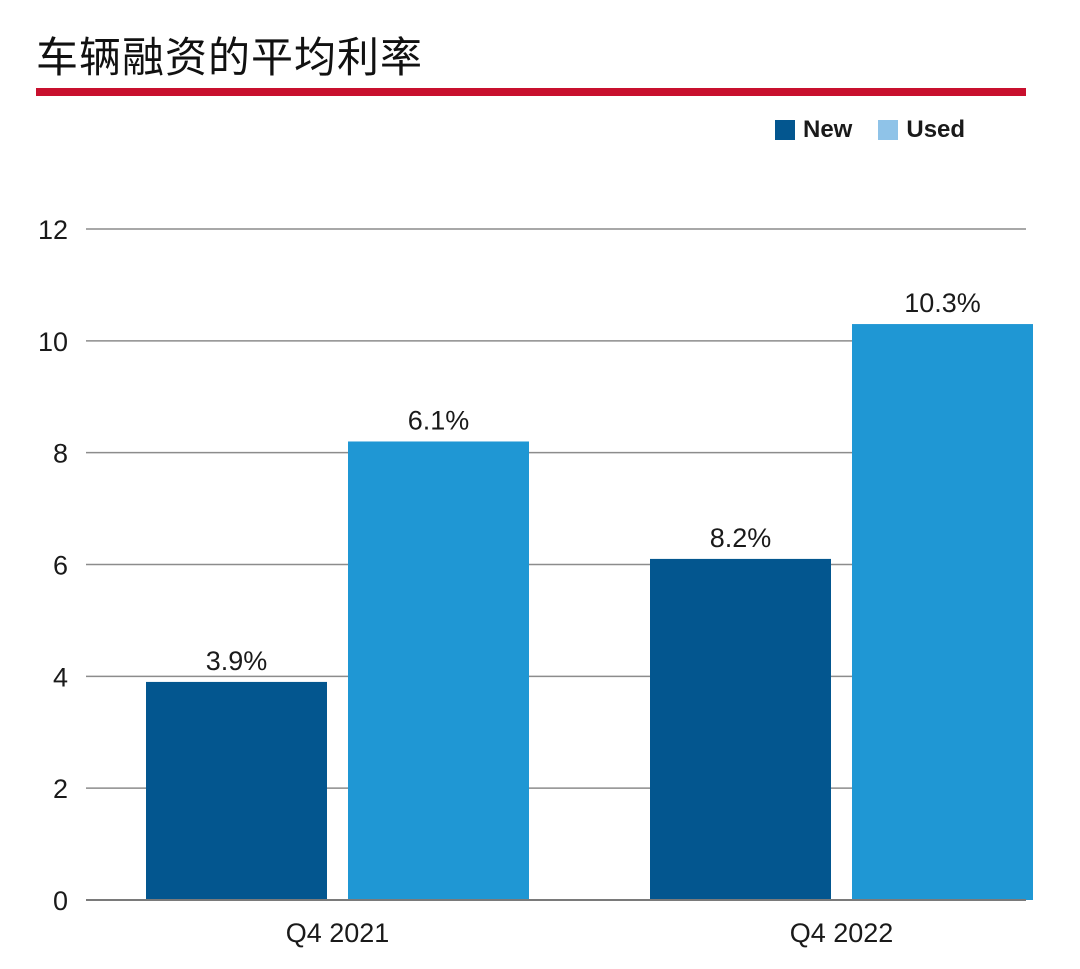 This screenshot has height=969, width=1080. I want to click on legend-item-new: New, so click(813, 130).